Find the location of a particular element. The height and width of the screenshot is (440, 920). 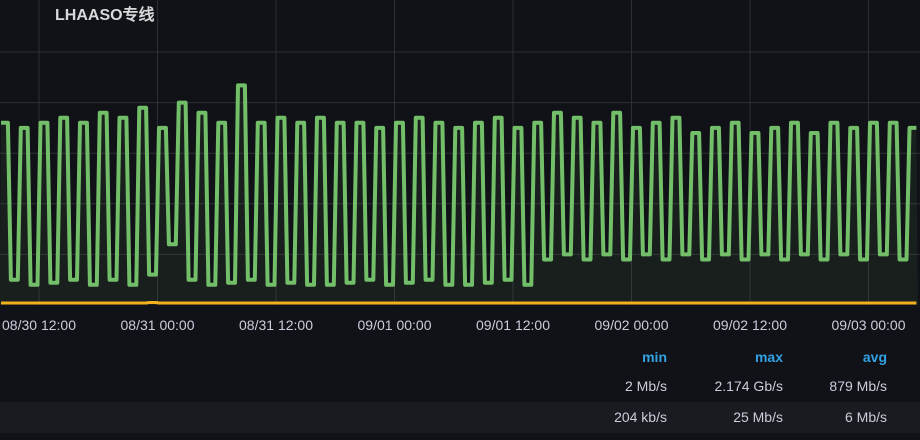

x-tick-label: 08/31 00:00 is located at coordinates (158, 325).